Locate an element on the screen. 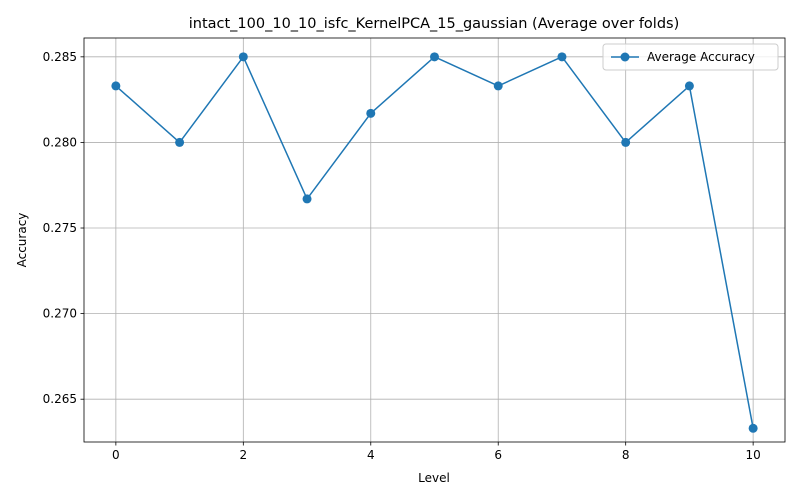 The width and height of the screenshot is (800, 500). legend-box is located at coordinates (690, 57).